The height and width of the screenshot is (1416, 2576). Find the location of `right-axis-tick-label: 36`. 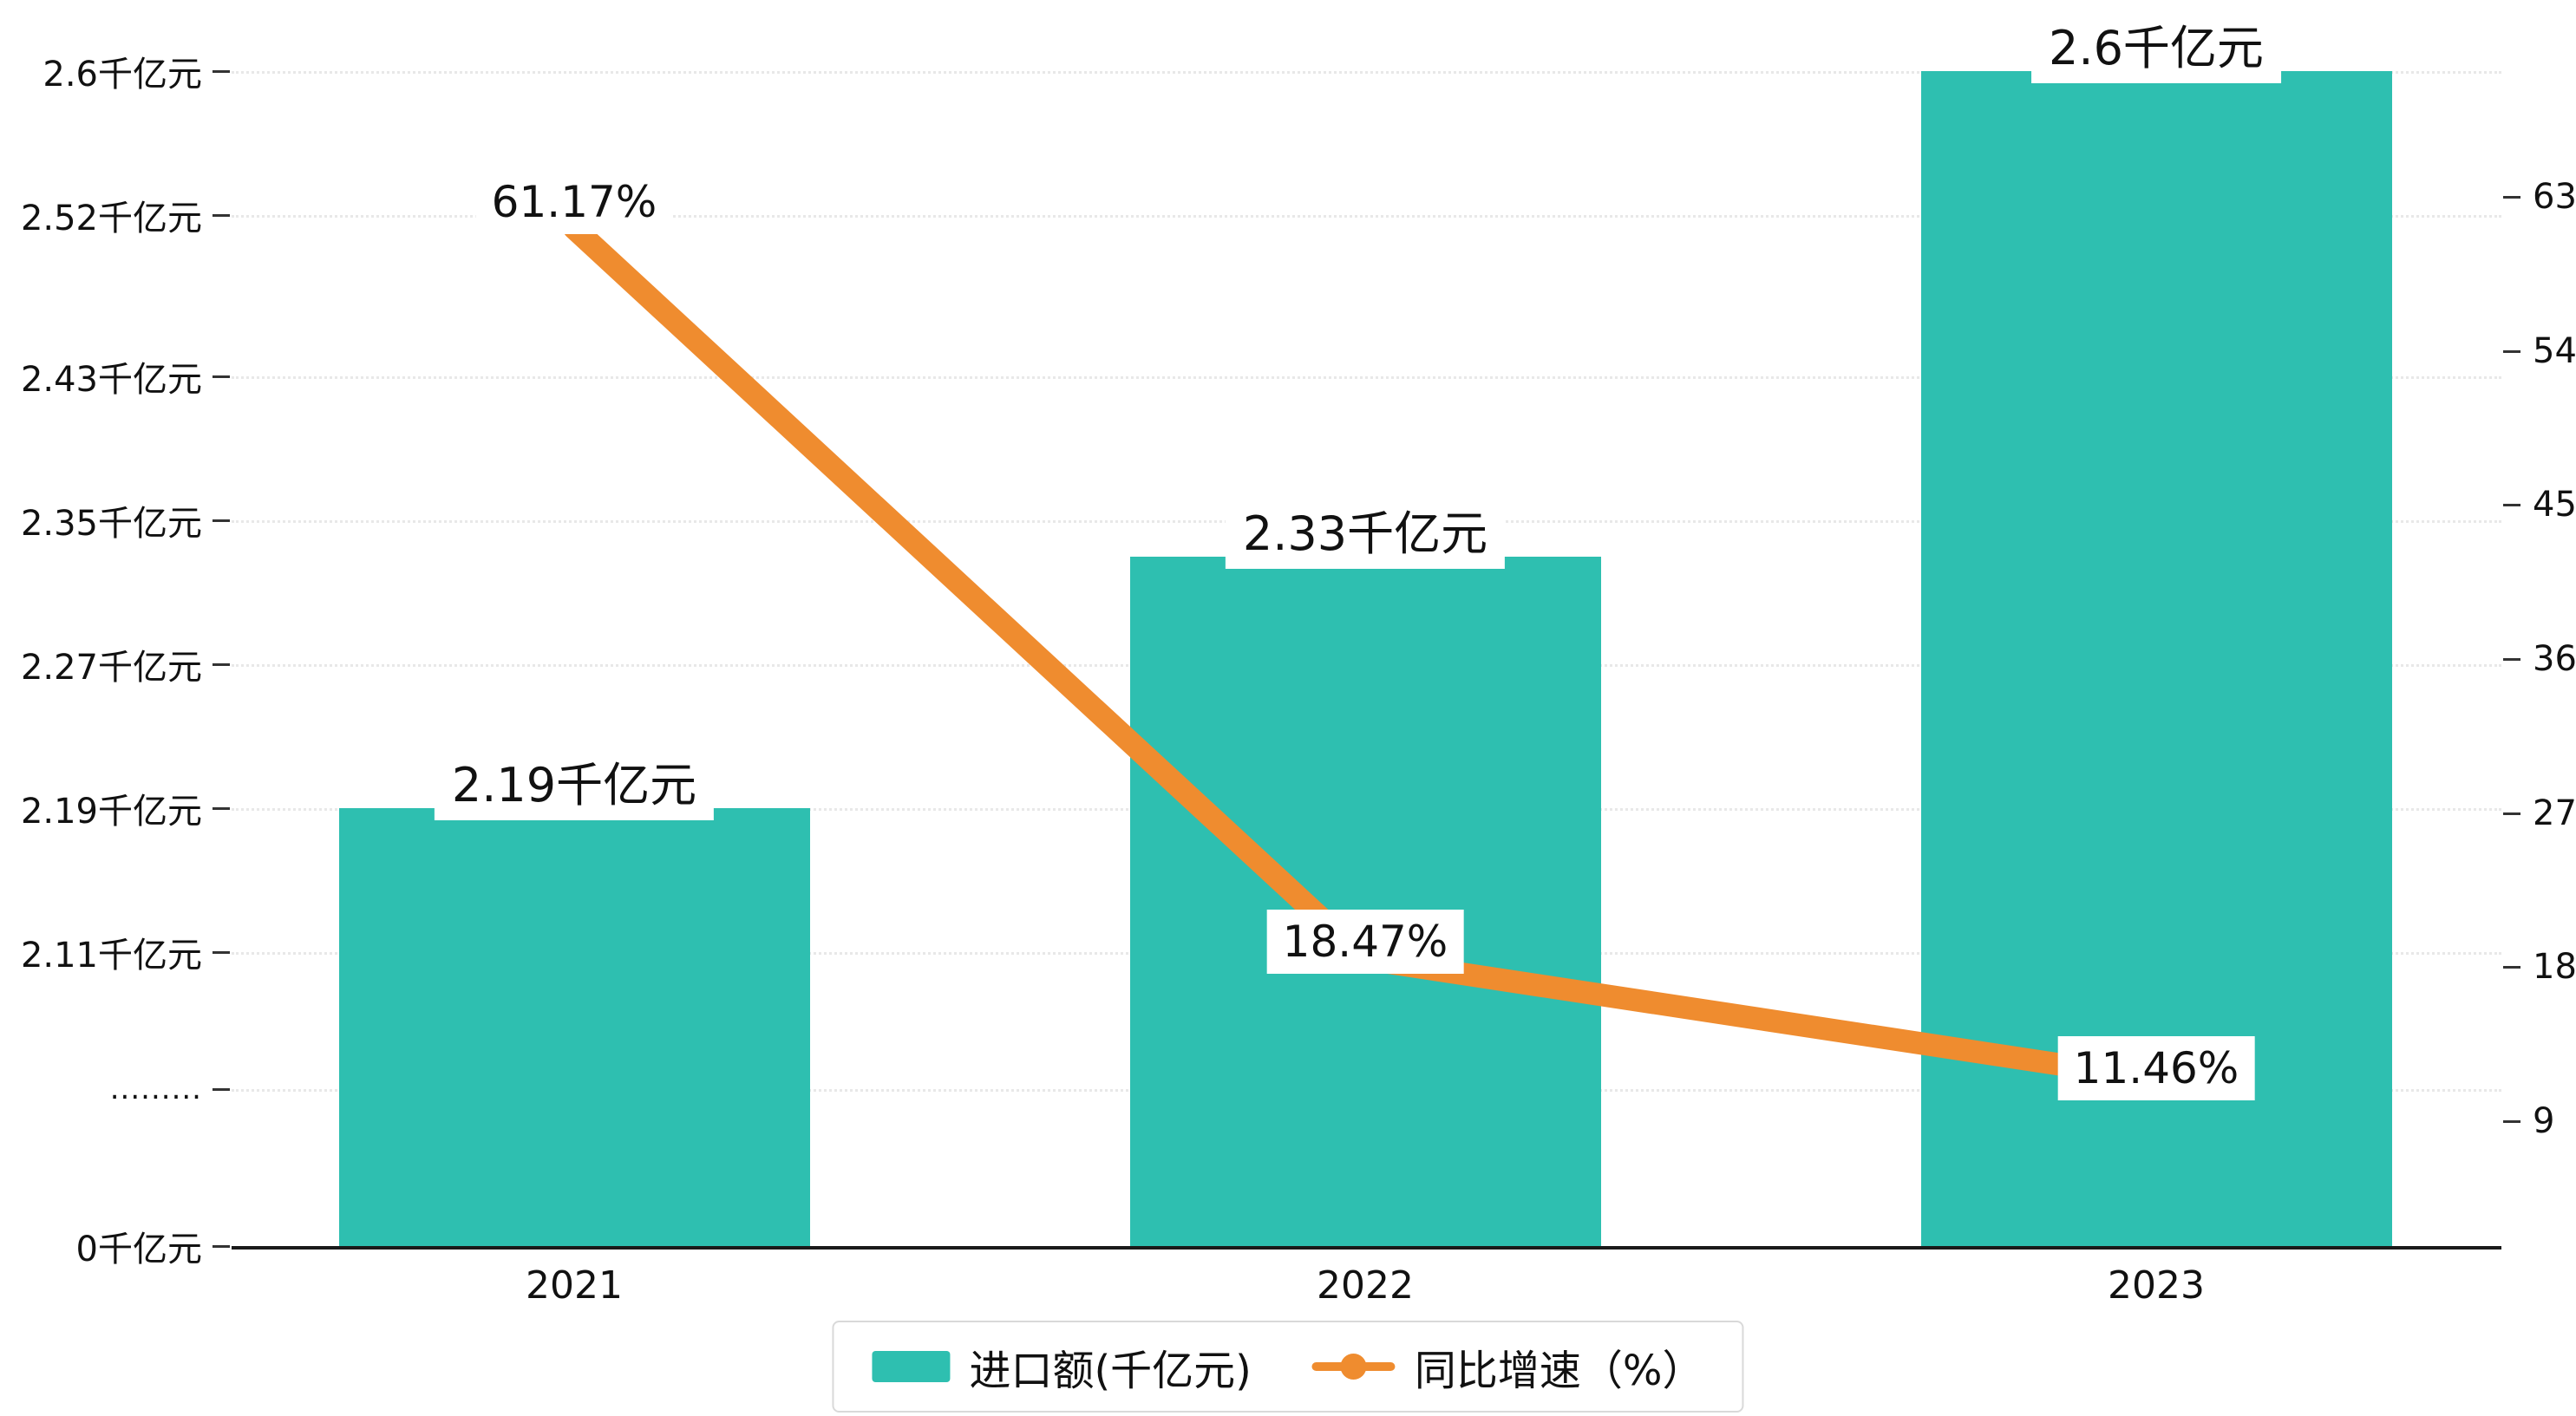

right-axis-tick-label: 36 is located at coordinates (2554, 659).